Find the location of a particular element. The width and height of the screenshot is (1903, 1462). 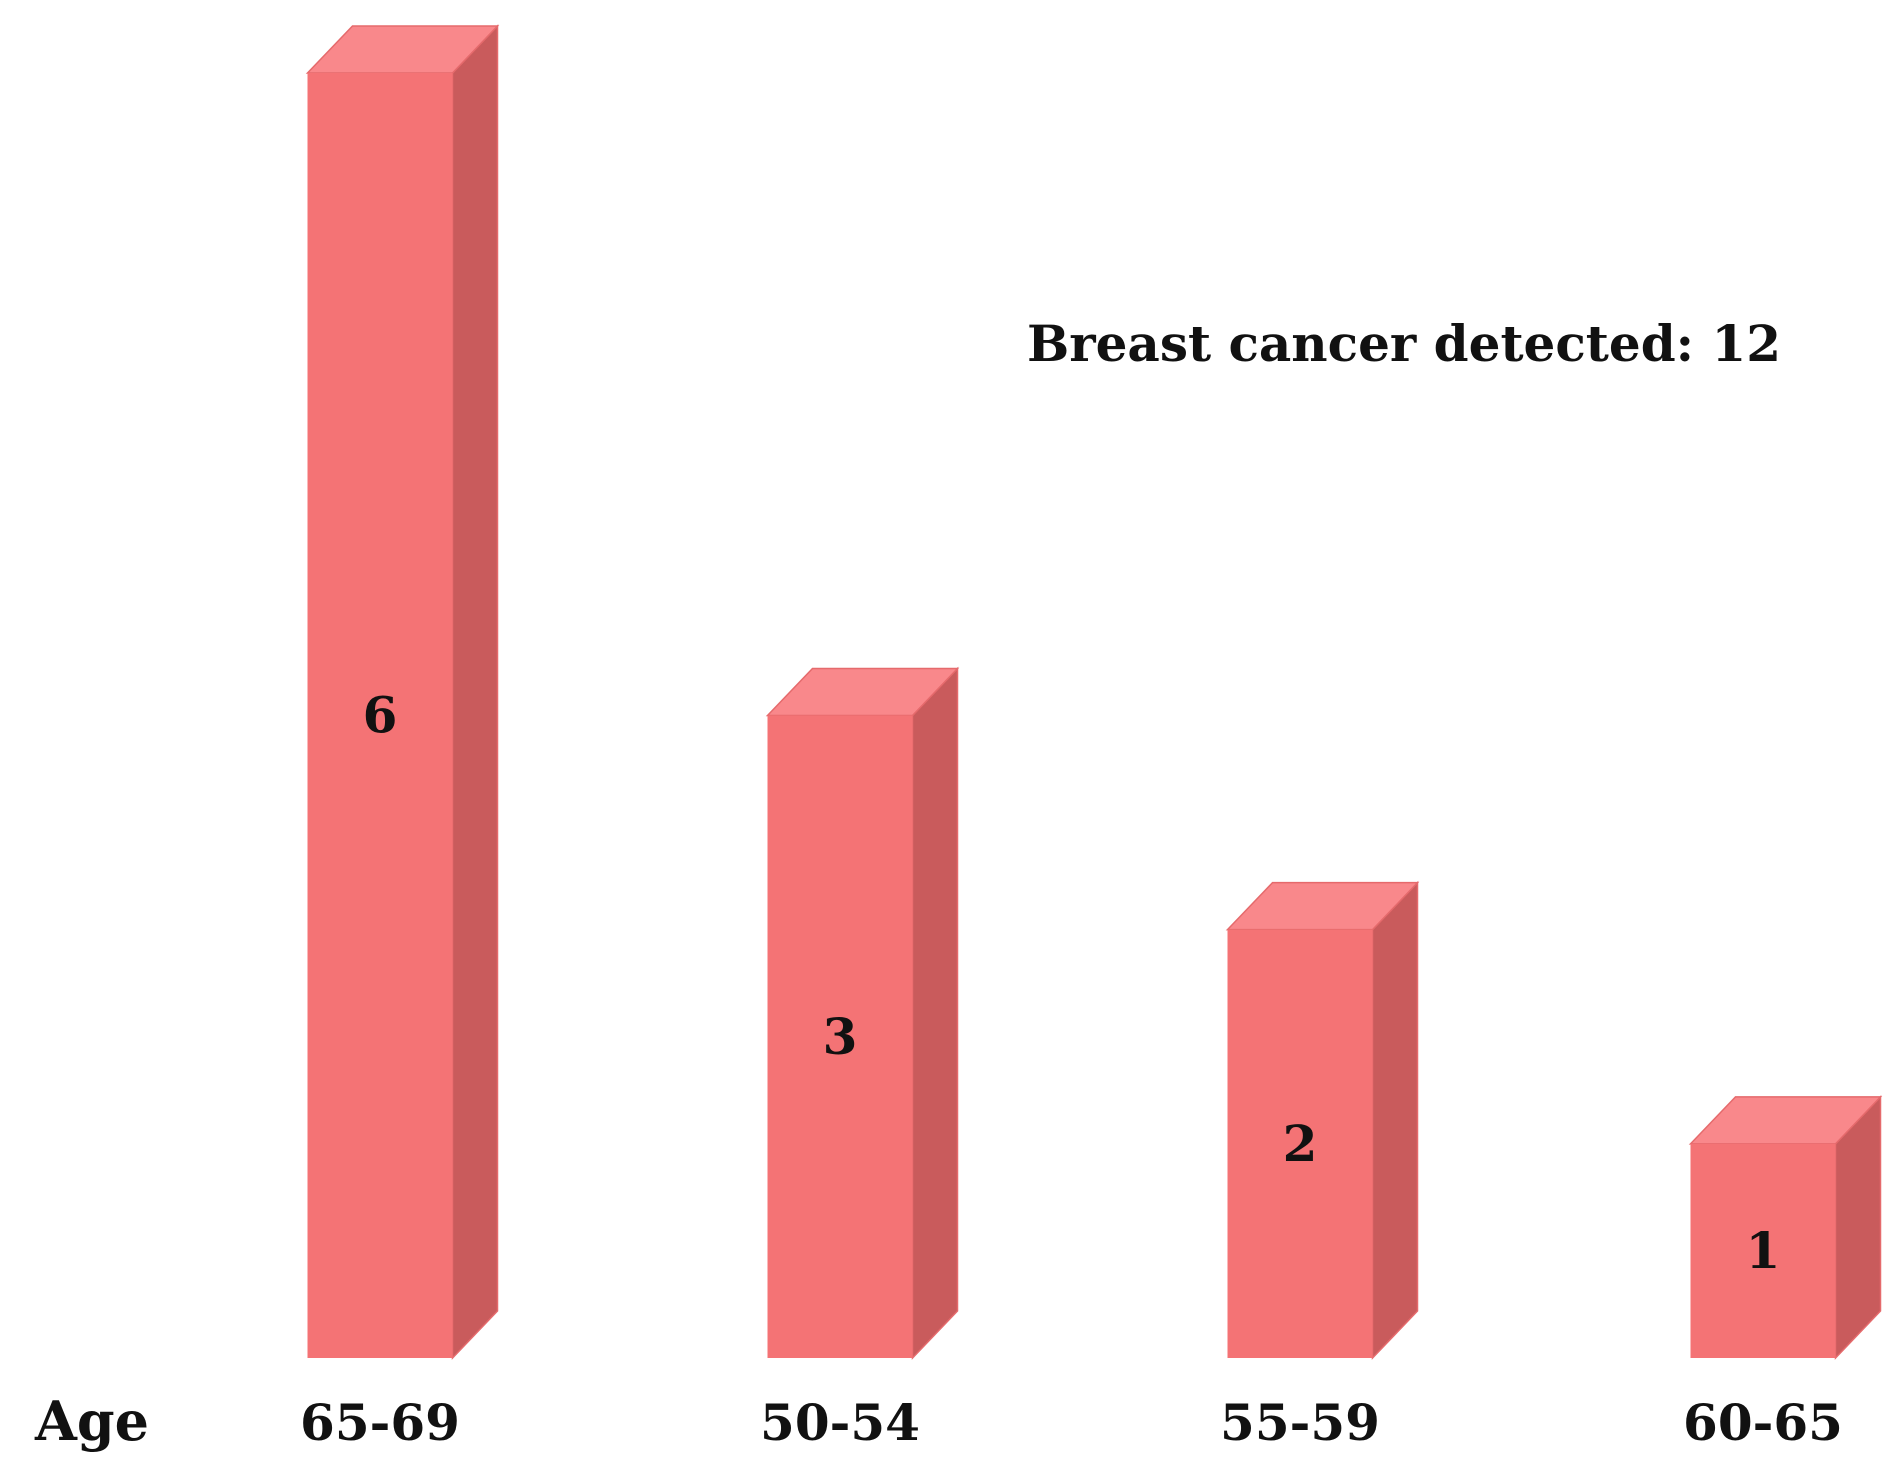

data-label-55-59: 2 is located at coordinates (1300, 1143).